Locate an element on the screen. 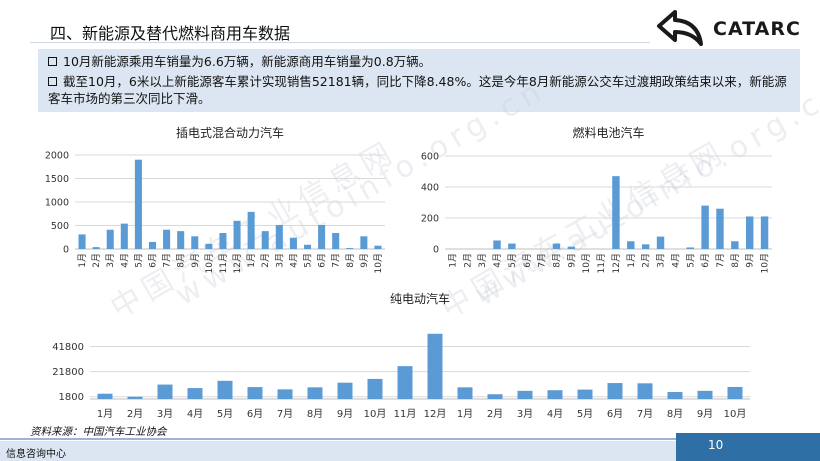  footer-divider is located at coordinates (410, 439).